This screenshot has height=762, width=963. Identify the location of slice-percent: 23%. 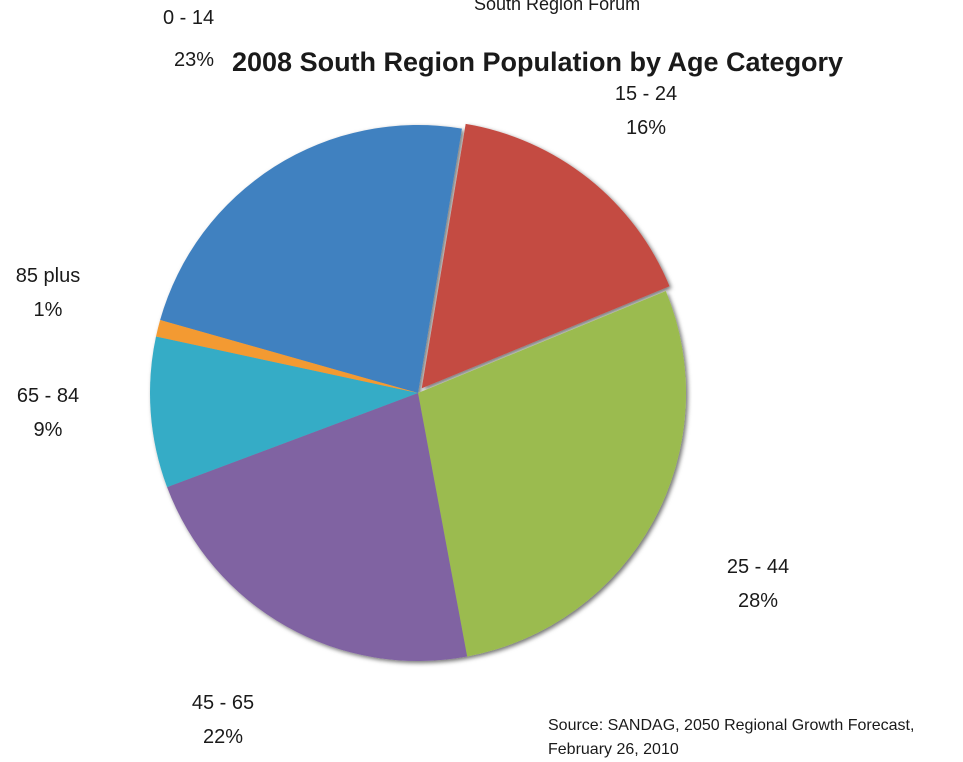
(194, 60).